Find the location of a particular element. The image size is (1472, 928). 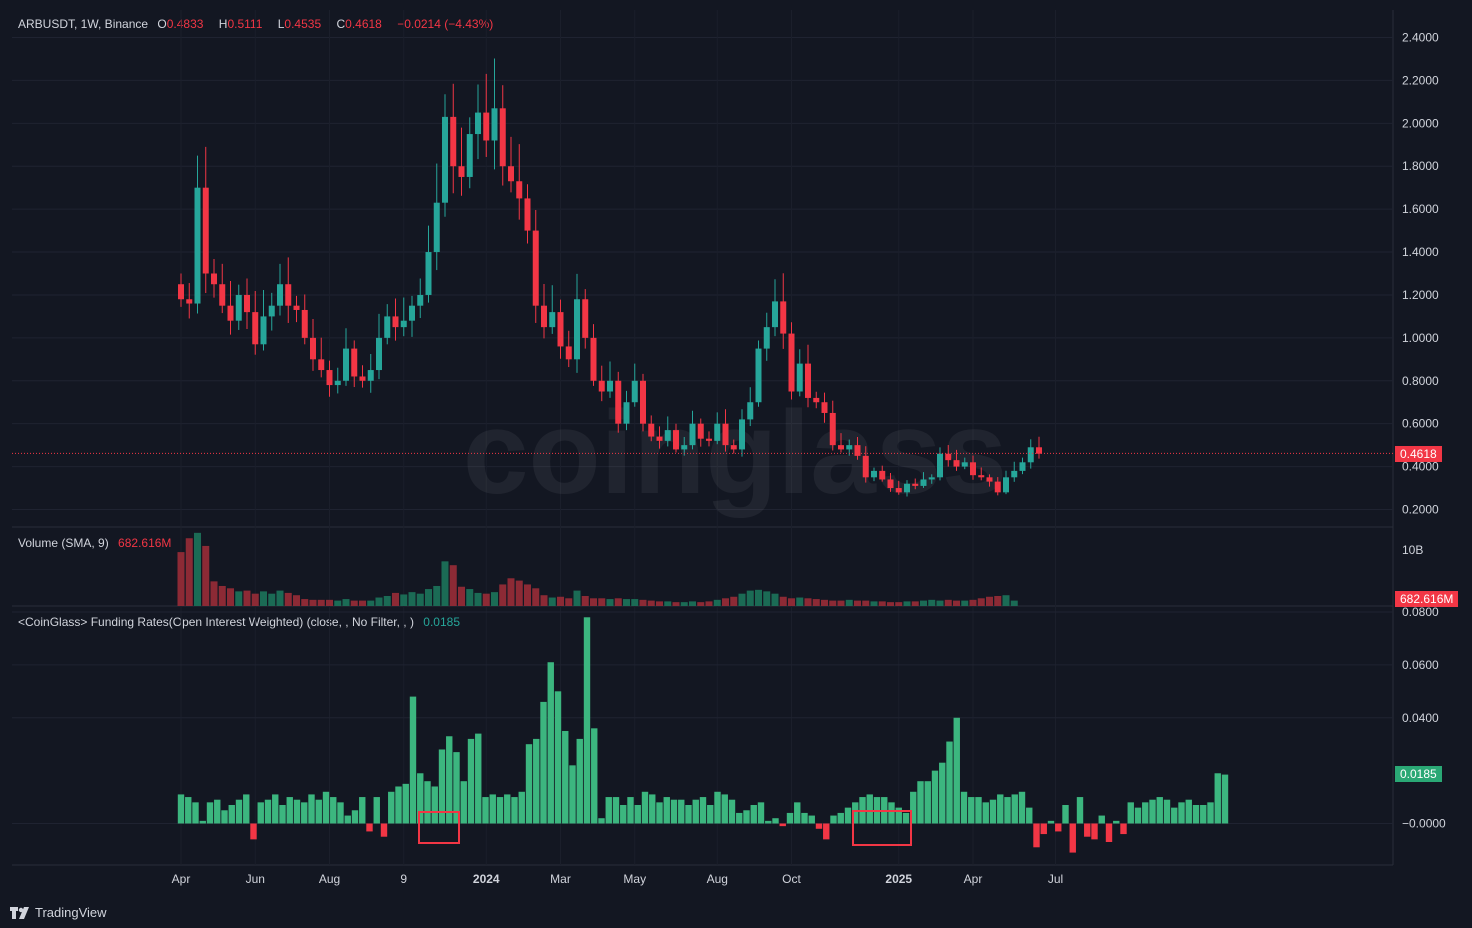

tradingview-logo-icon is located at coordinates (19, 912).